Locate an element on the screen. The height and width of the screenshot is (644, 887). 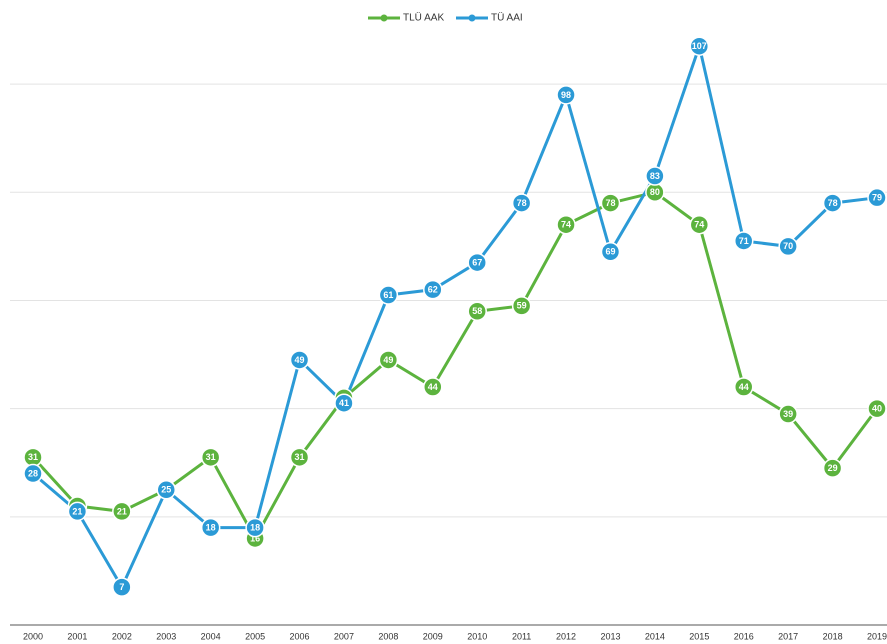
x-tick-label: 2010 is located at coordinates (477, 636).